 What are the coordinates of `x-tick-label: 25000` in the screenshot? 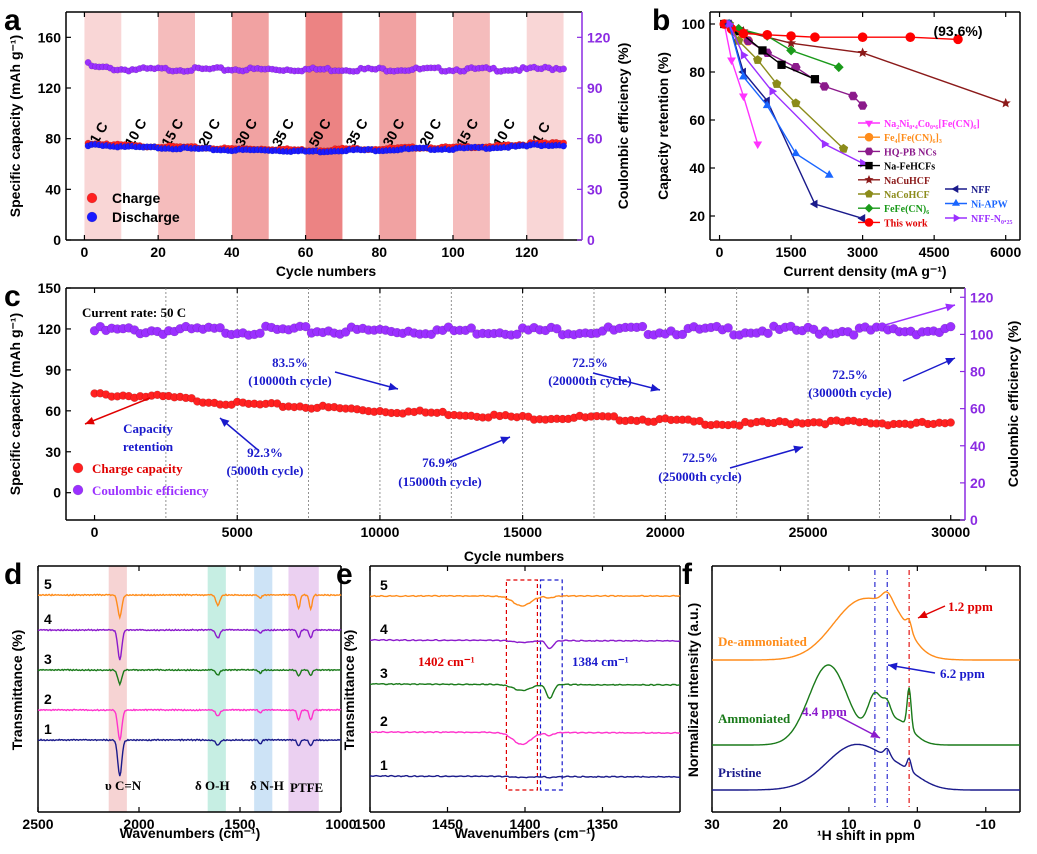 It's located at (808, 532).